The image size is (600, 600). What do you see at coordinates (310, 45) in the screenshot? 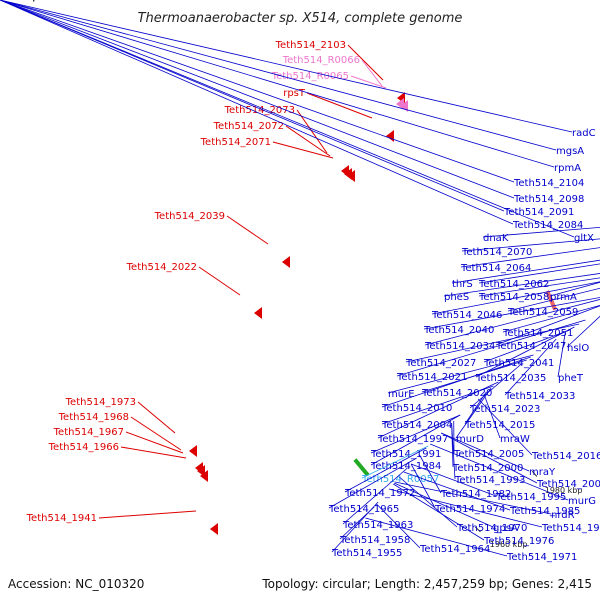
I see `gene-label: Teth514_2103` at bounding box center [310, 45].